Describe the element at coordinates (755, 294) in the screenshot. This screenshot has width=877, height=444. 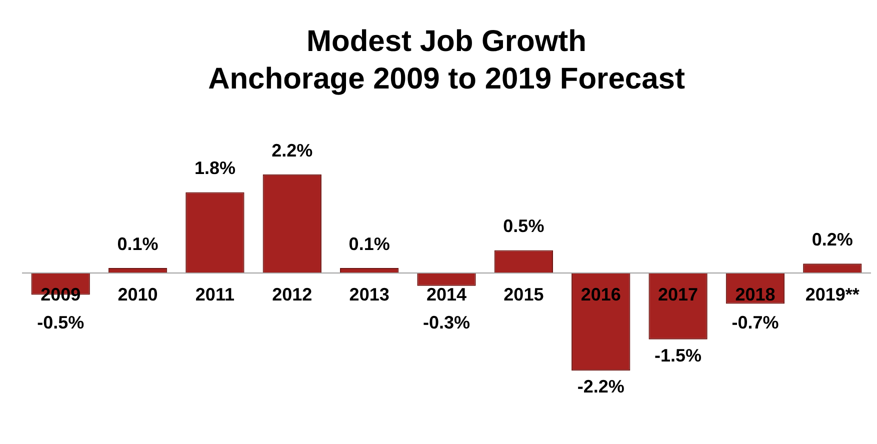
I see `x-tick-label: 2018` at that location.